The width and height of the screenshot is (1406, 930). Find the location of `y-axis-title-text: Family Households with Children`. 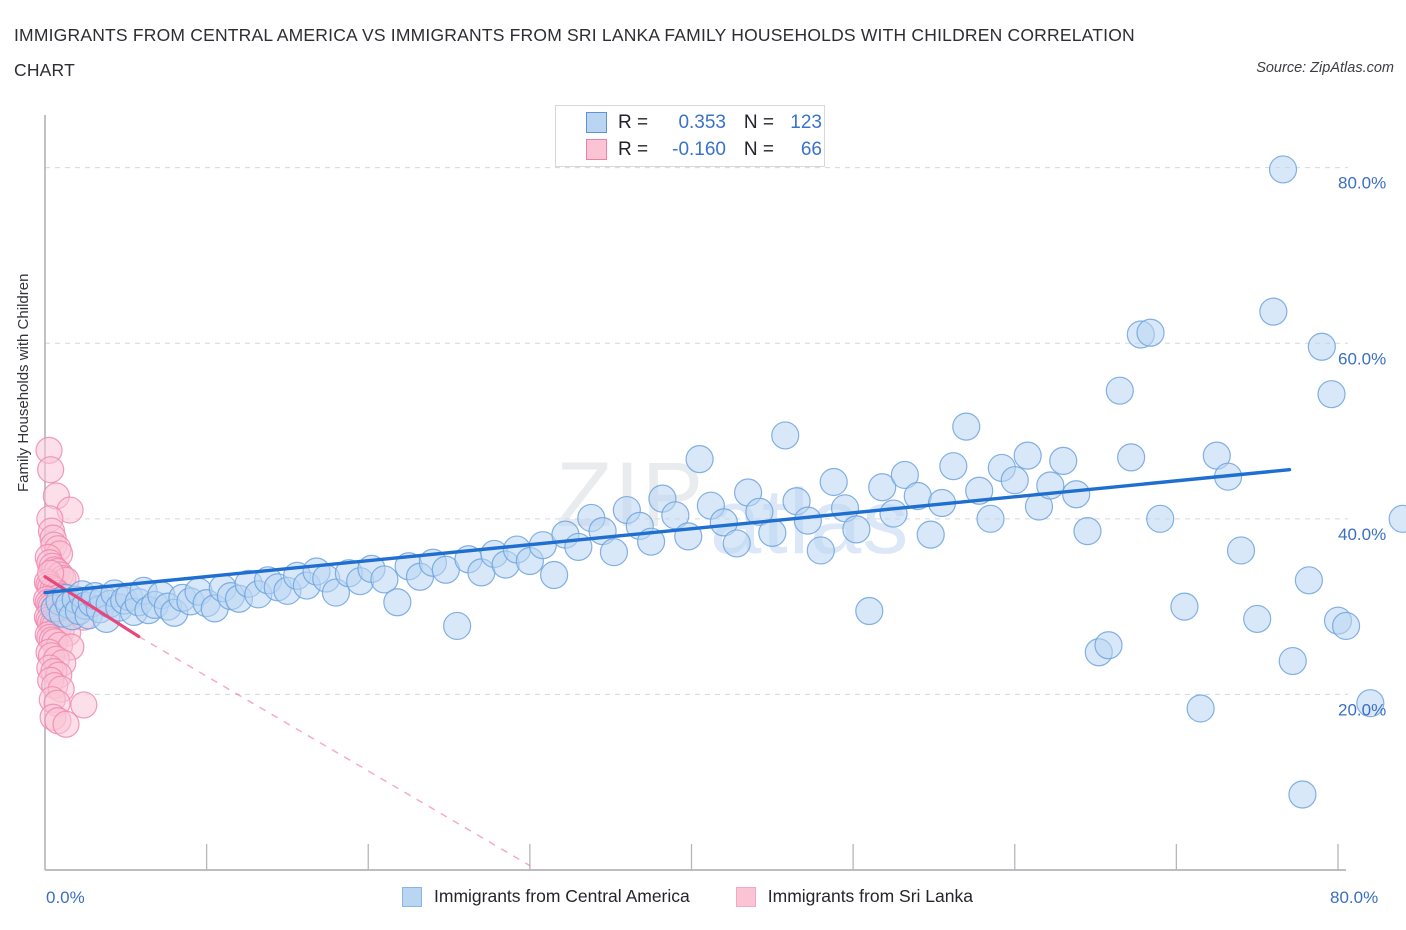

y-axis-title-text: Family Households with Children is located at coordinates (23, 383).